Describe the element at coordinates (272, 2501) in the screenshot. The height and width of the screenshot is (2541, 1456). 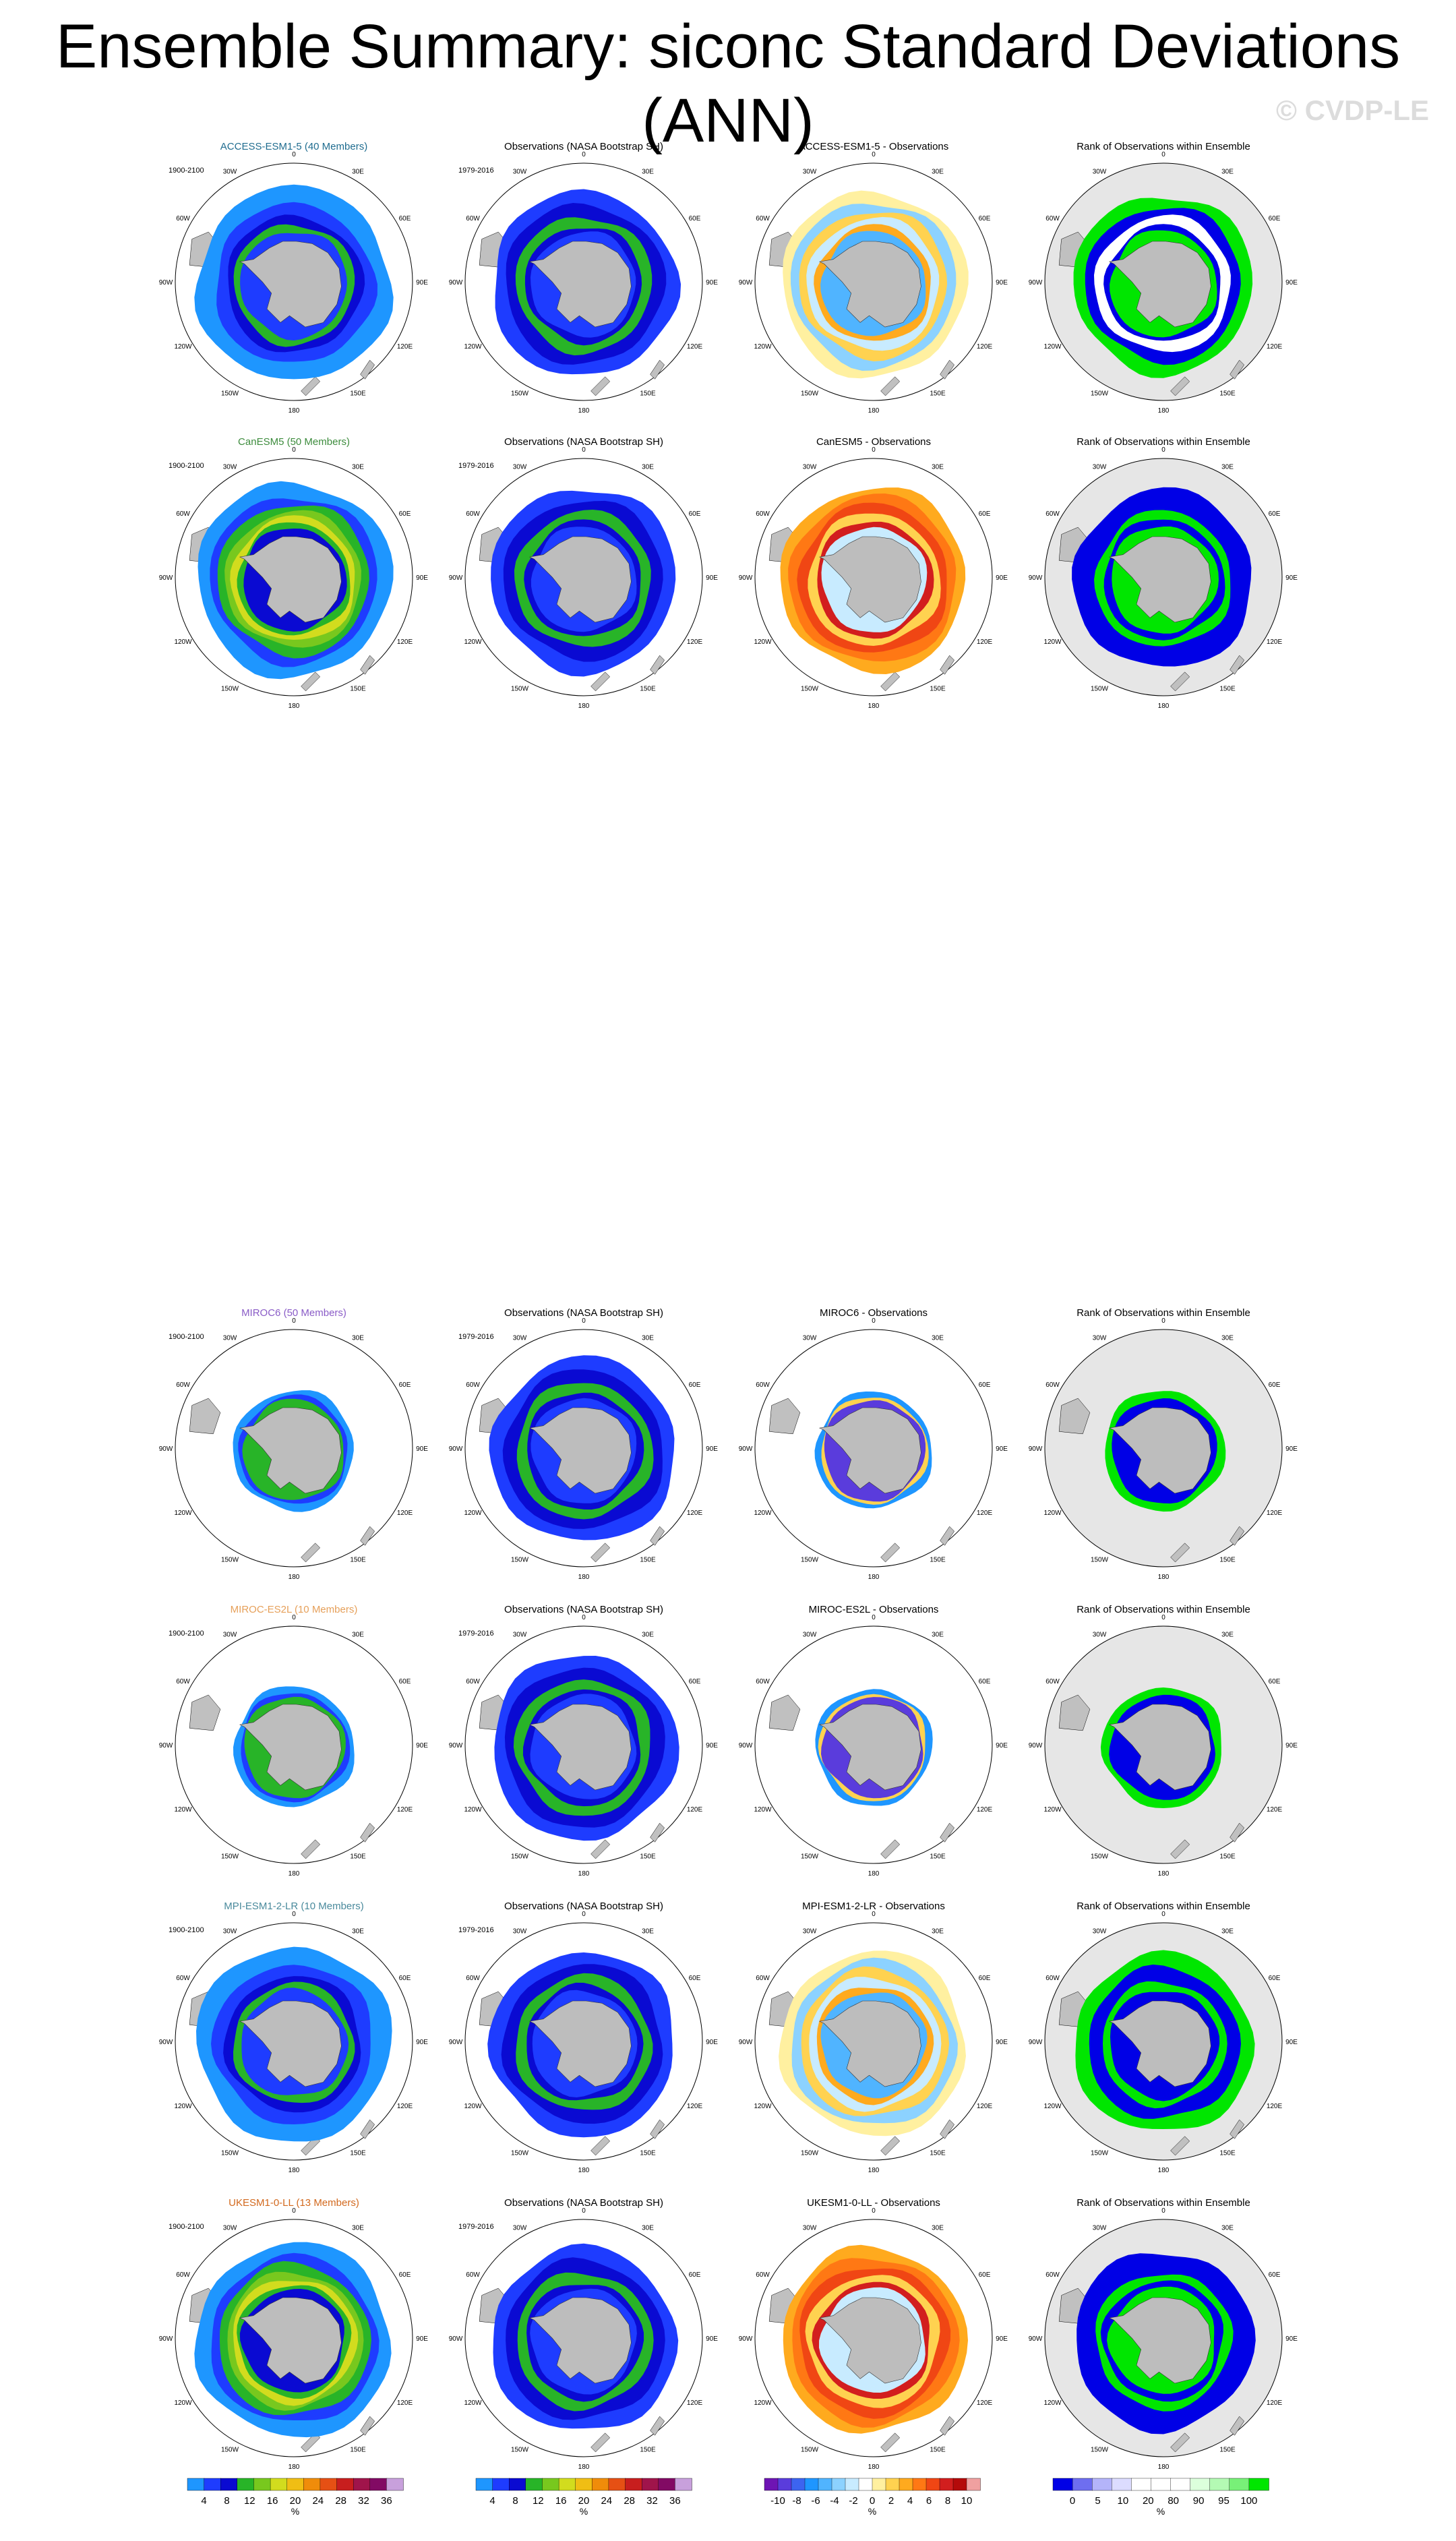
I see `colorbar-tick: 16` at that location.